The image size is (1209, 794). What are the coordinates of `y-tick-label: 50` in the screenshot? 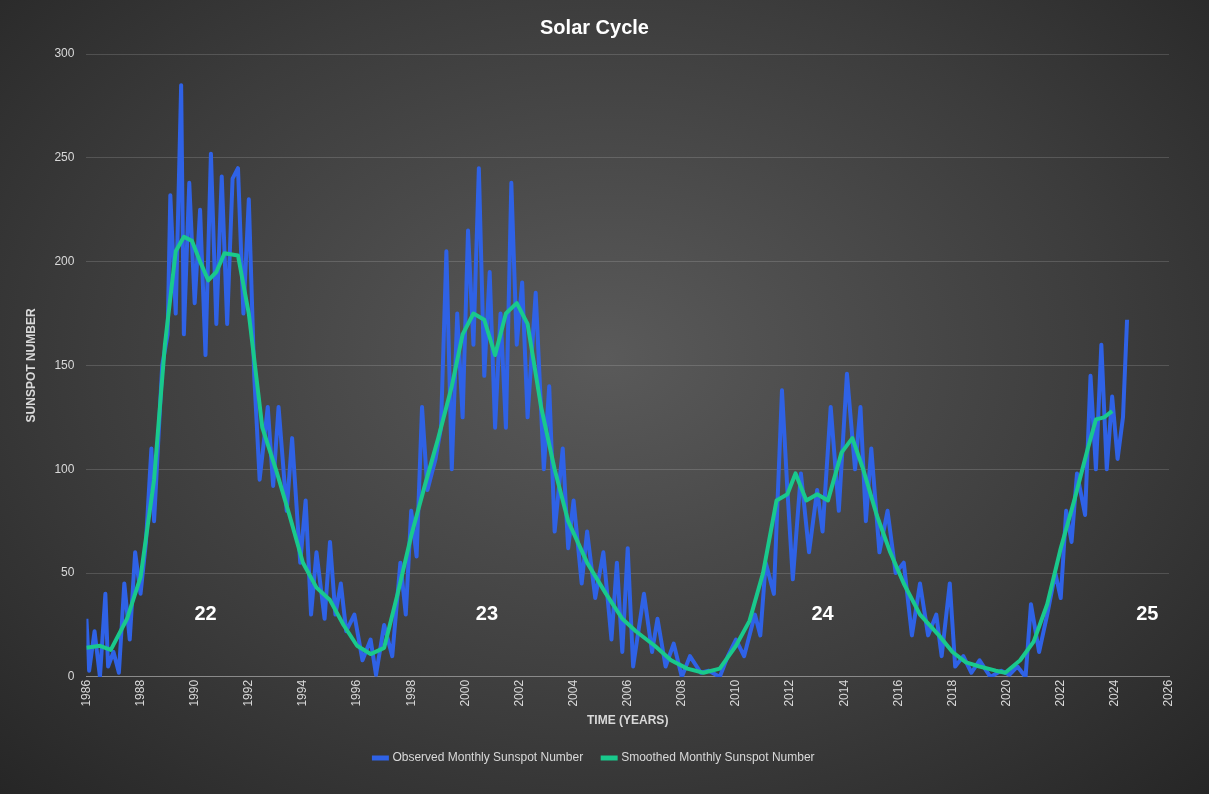 It's located at (68, 572).